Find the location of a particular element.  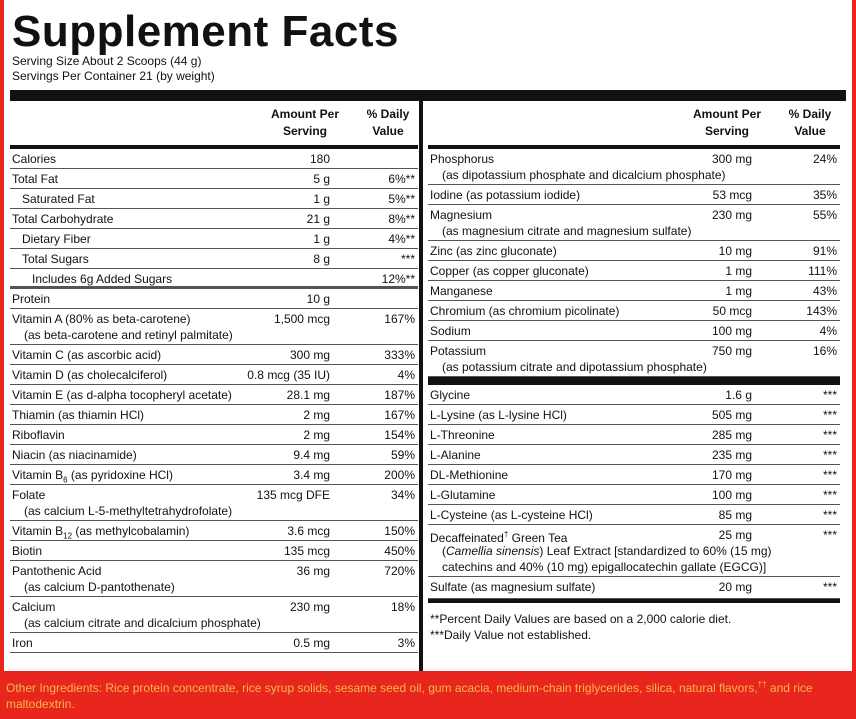

nutrient-name: Vitamin C (as ascorbic acid) is located at coordinates (87, 355).